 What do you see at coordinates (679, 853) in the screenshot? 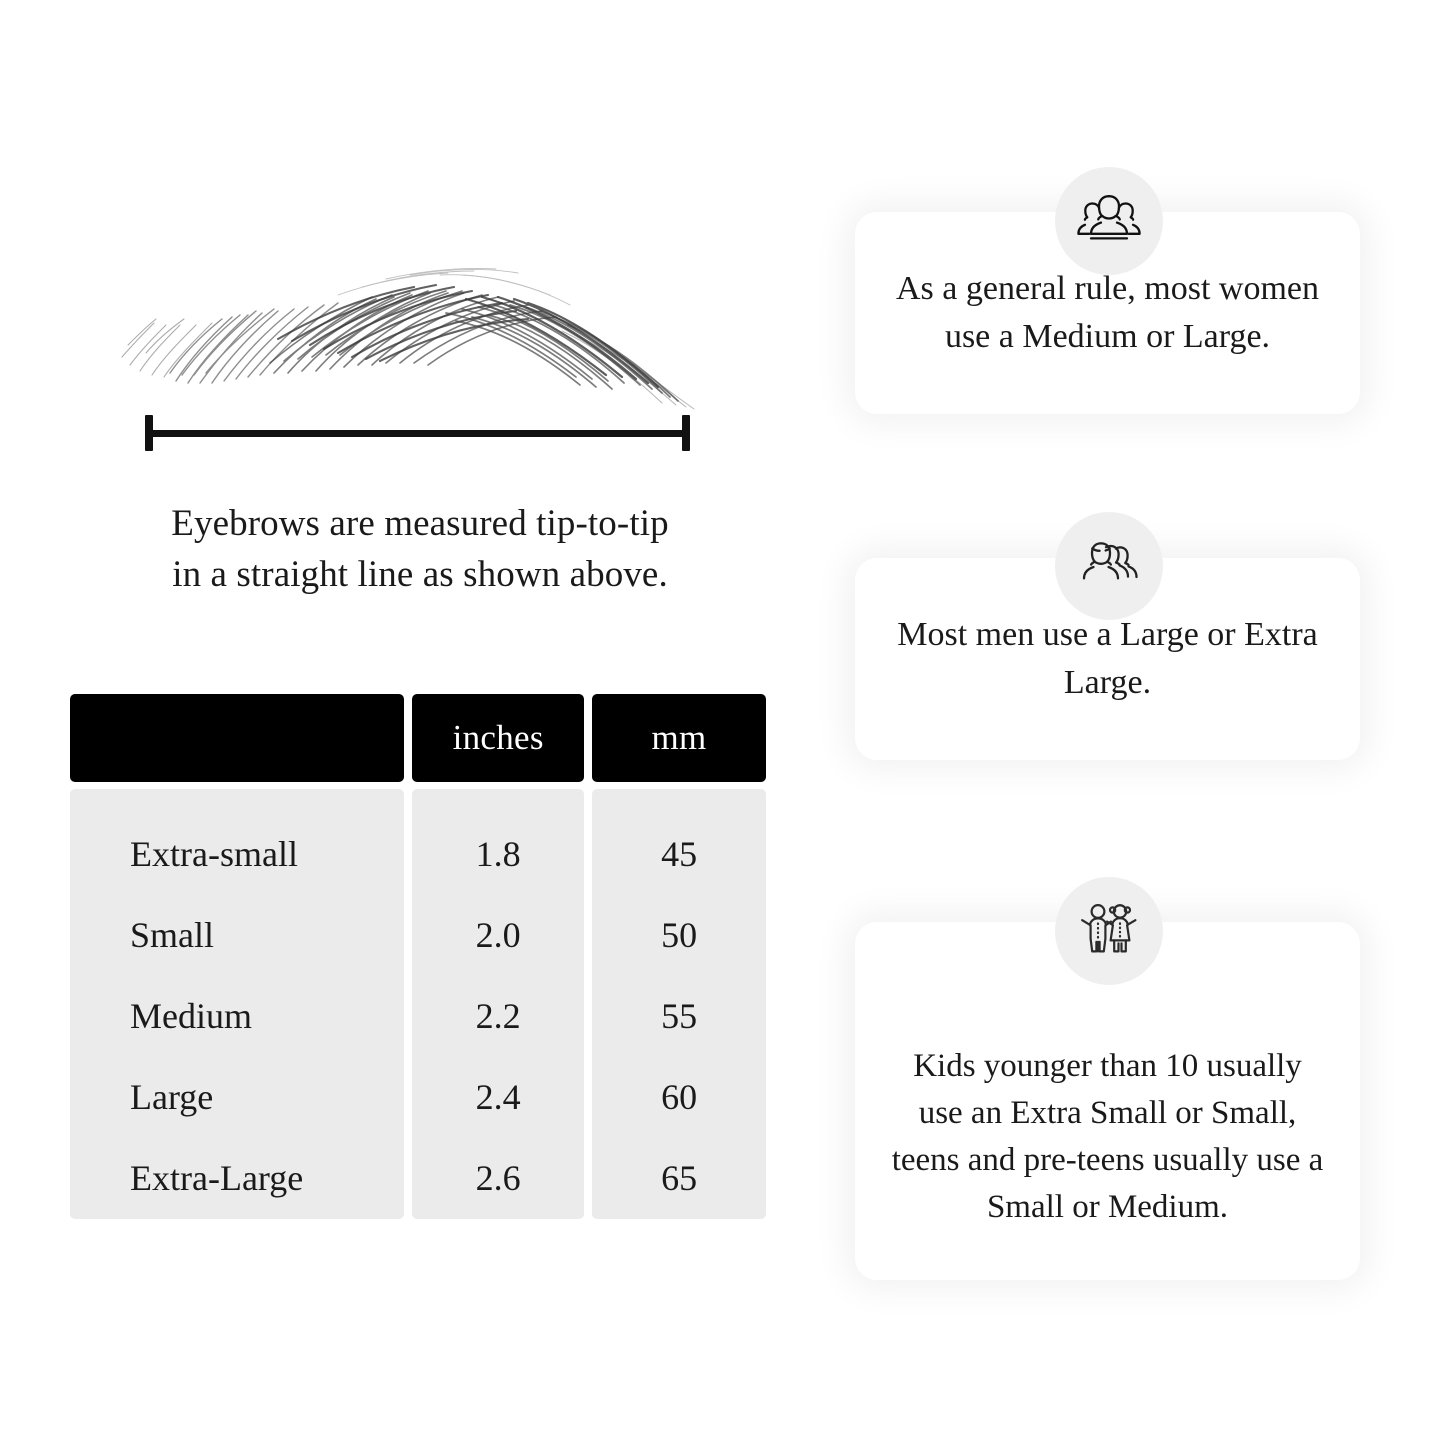
I see `table-cell-mm: 45` at bounding box center [679, 853].